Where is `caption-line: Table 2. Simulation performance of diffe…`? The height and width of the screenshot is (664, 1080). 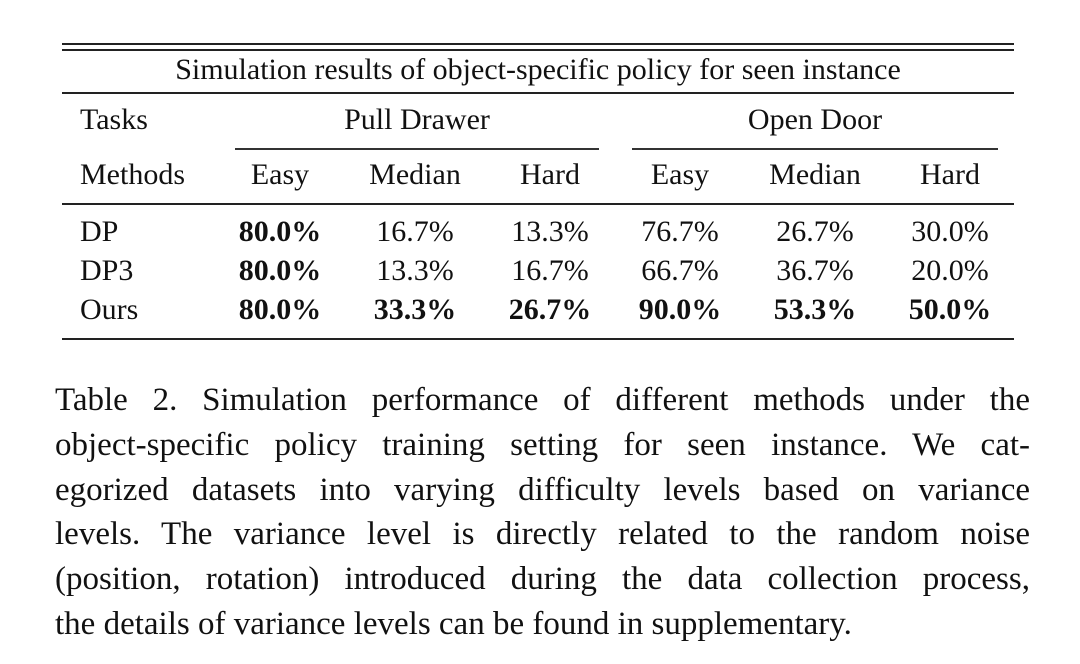
caption-line: Table 2. Simulation performance of diffe… is located at coordinates (542, 400).